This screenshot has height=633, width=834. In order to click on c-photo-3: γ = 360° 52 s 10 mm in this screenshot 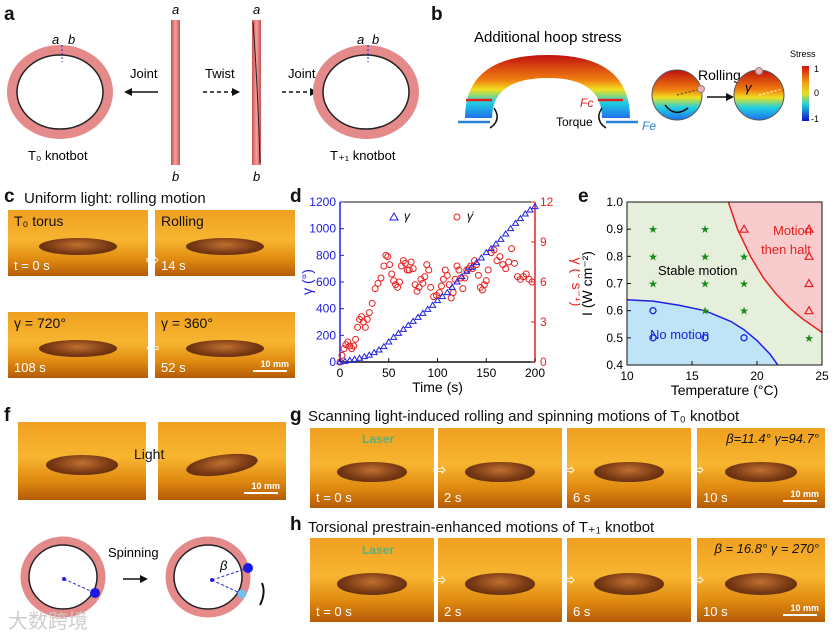, I will do `click(225, 345)`.